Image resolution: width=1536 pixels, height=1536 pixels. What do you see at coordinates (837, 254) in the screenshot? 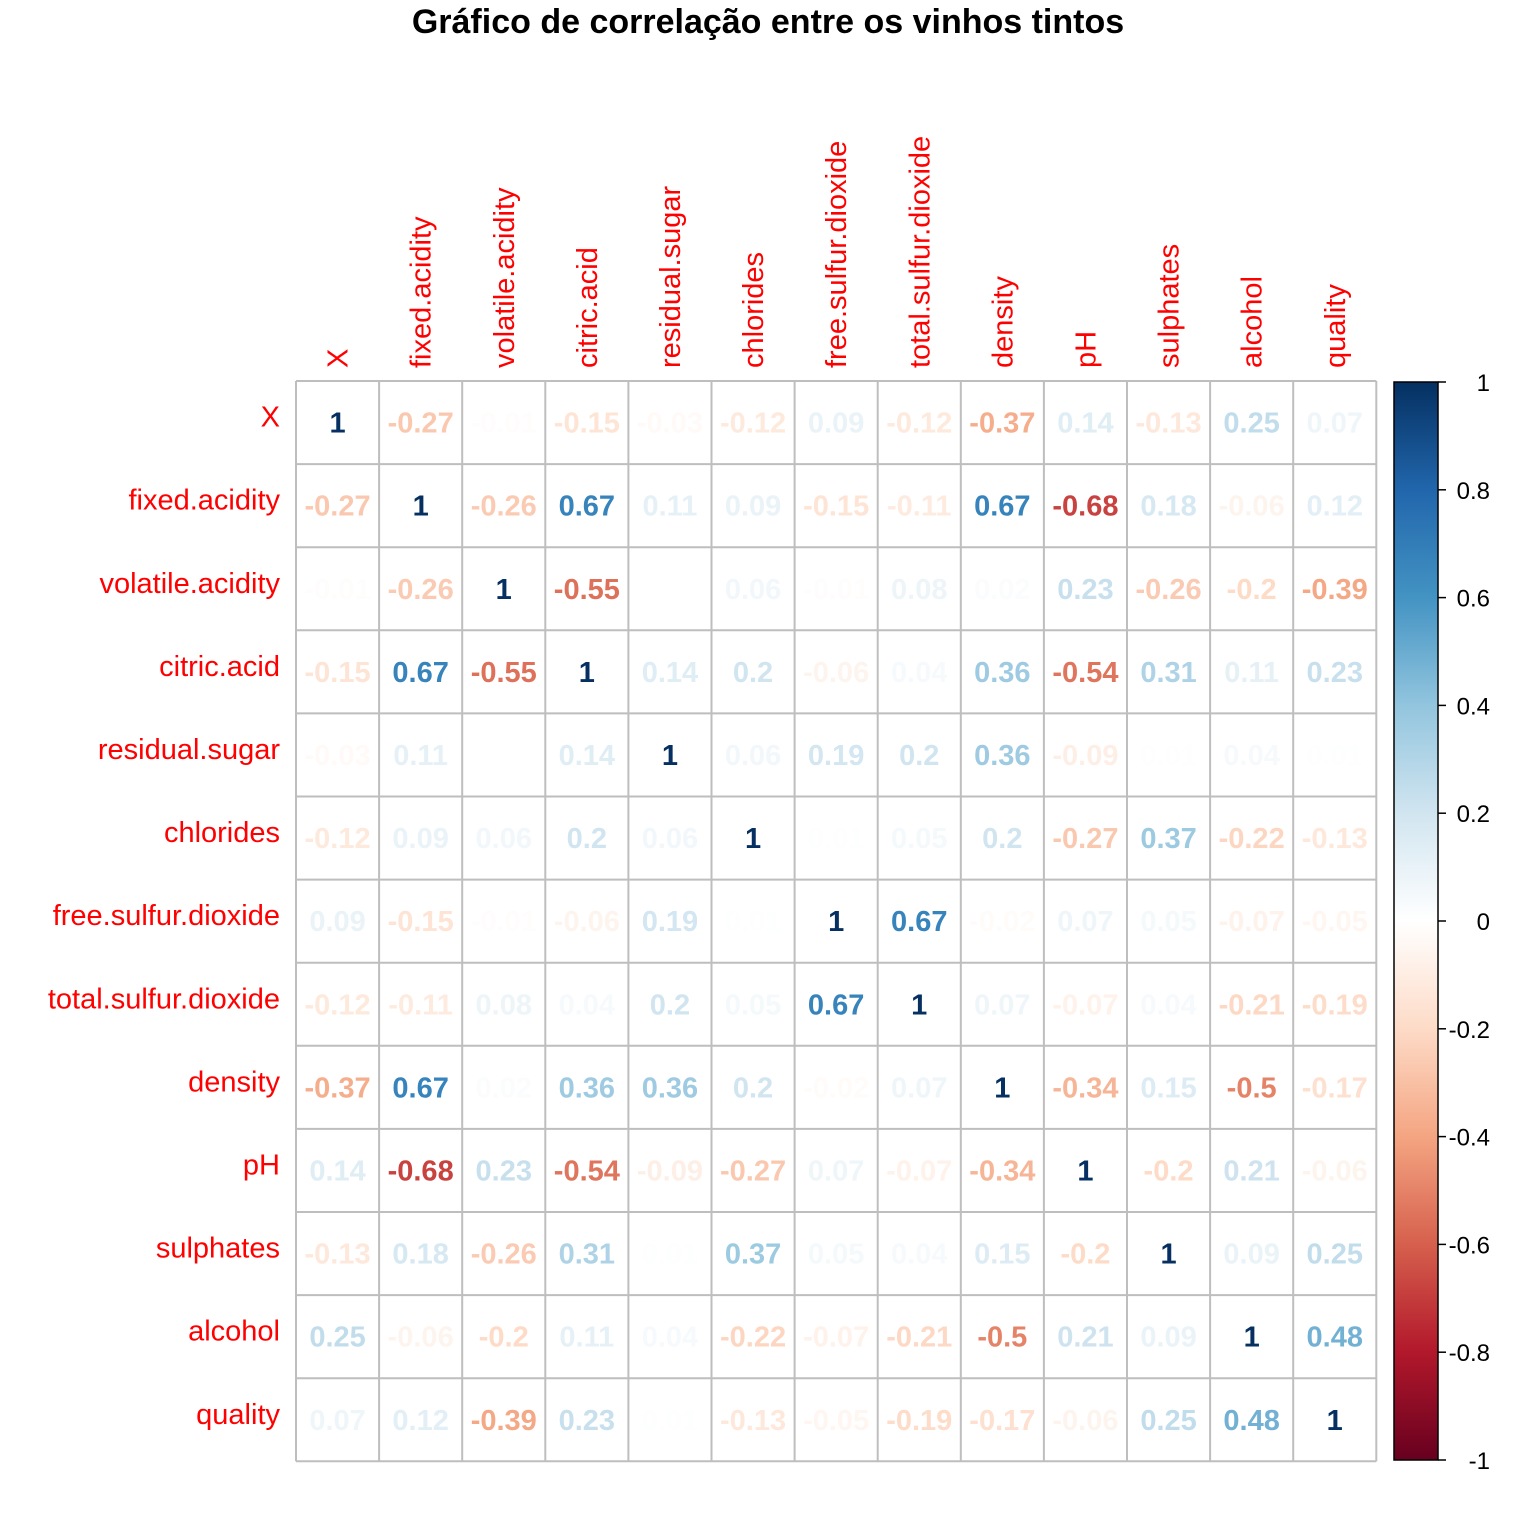
I see `column-label: free.sulfur.dioxide` at bounding box center [837, 254].